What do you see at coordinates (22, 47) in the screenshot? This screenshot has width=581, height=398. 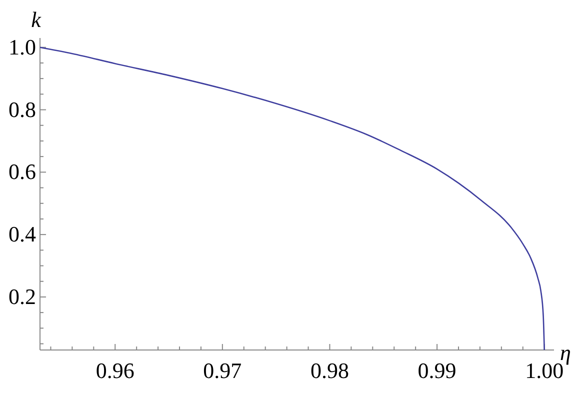 I see `y-tick-label: 1.0` at bounding box center [22, 47].